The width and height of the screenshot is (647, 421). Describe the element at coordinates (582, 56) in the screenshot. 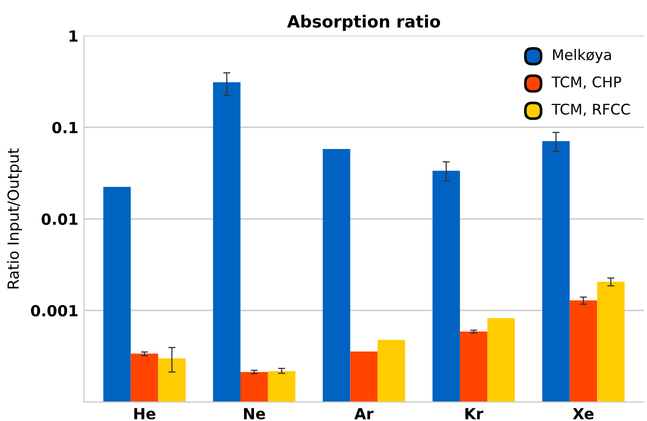

I see `legend-label: Melkøya` at that location.